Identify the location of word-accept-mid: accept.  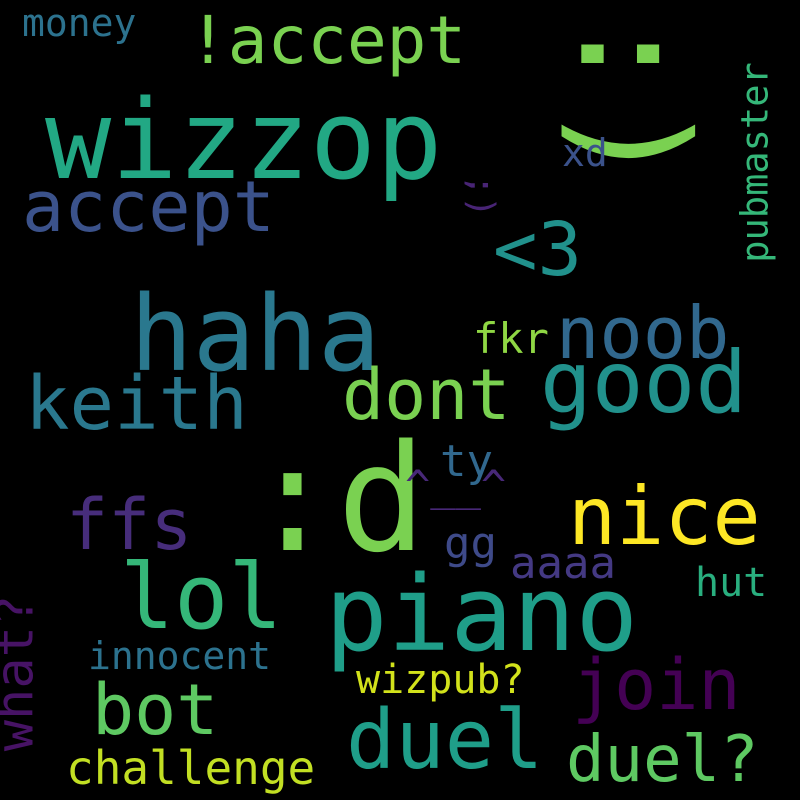
(148, 207).